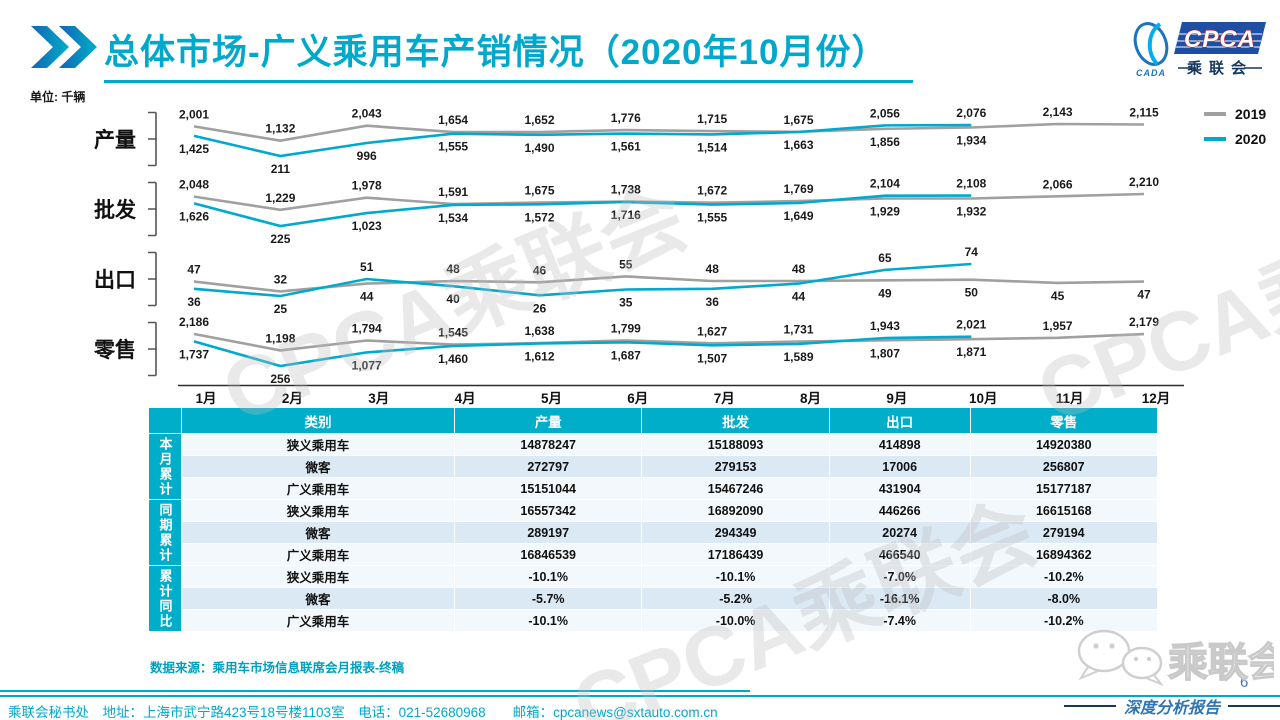  What do you see at coordinates (626, 264) in the screenshot?
I see `svg-text: 55` at bounding box center [626, 264].